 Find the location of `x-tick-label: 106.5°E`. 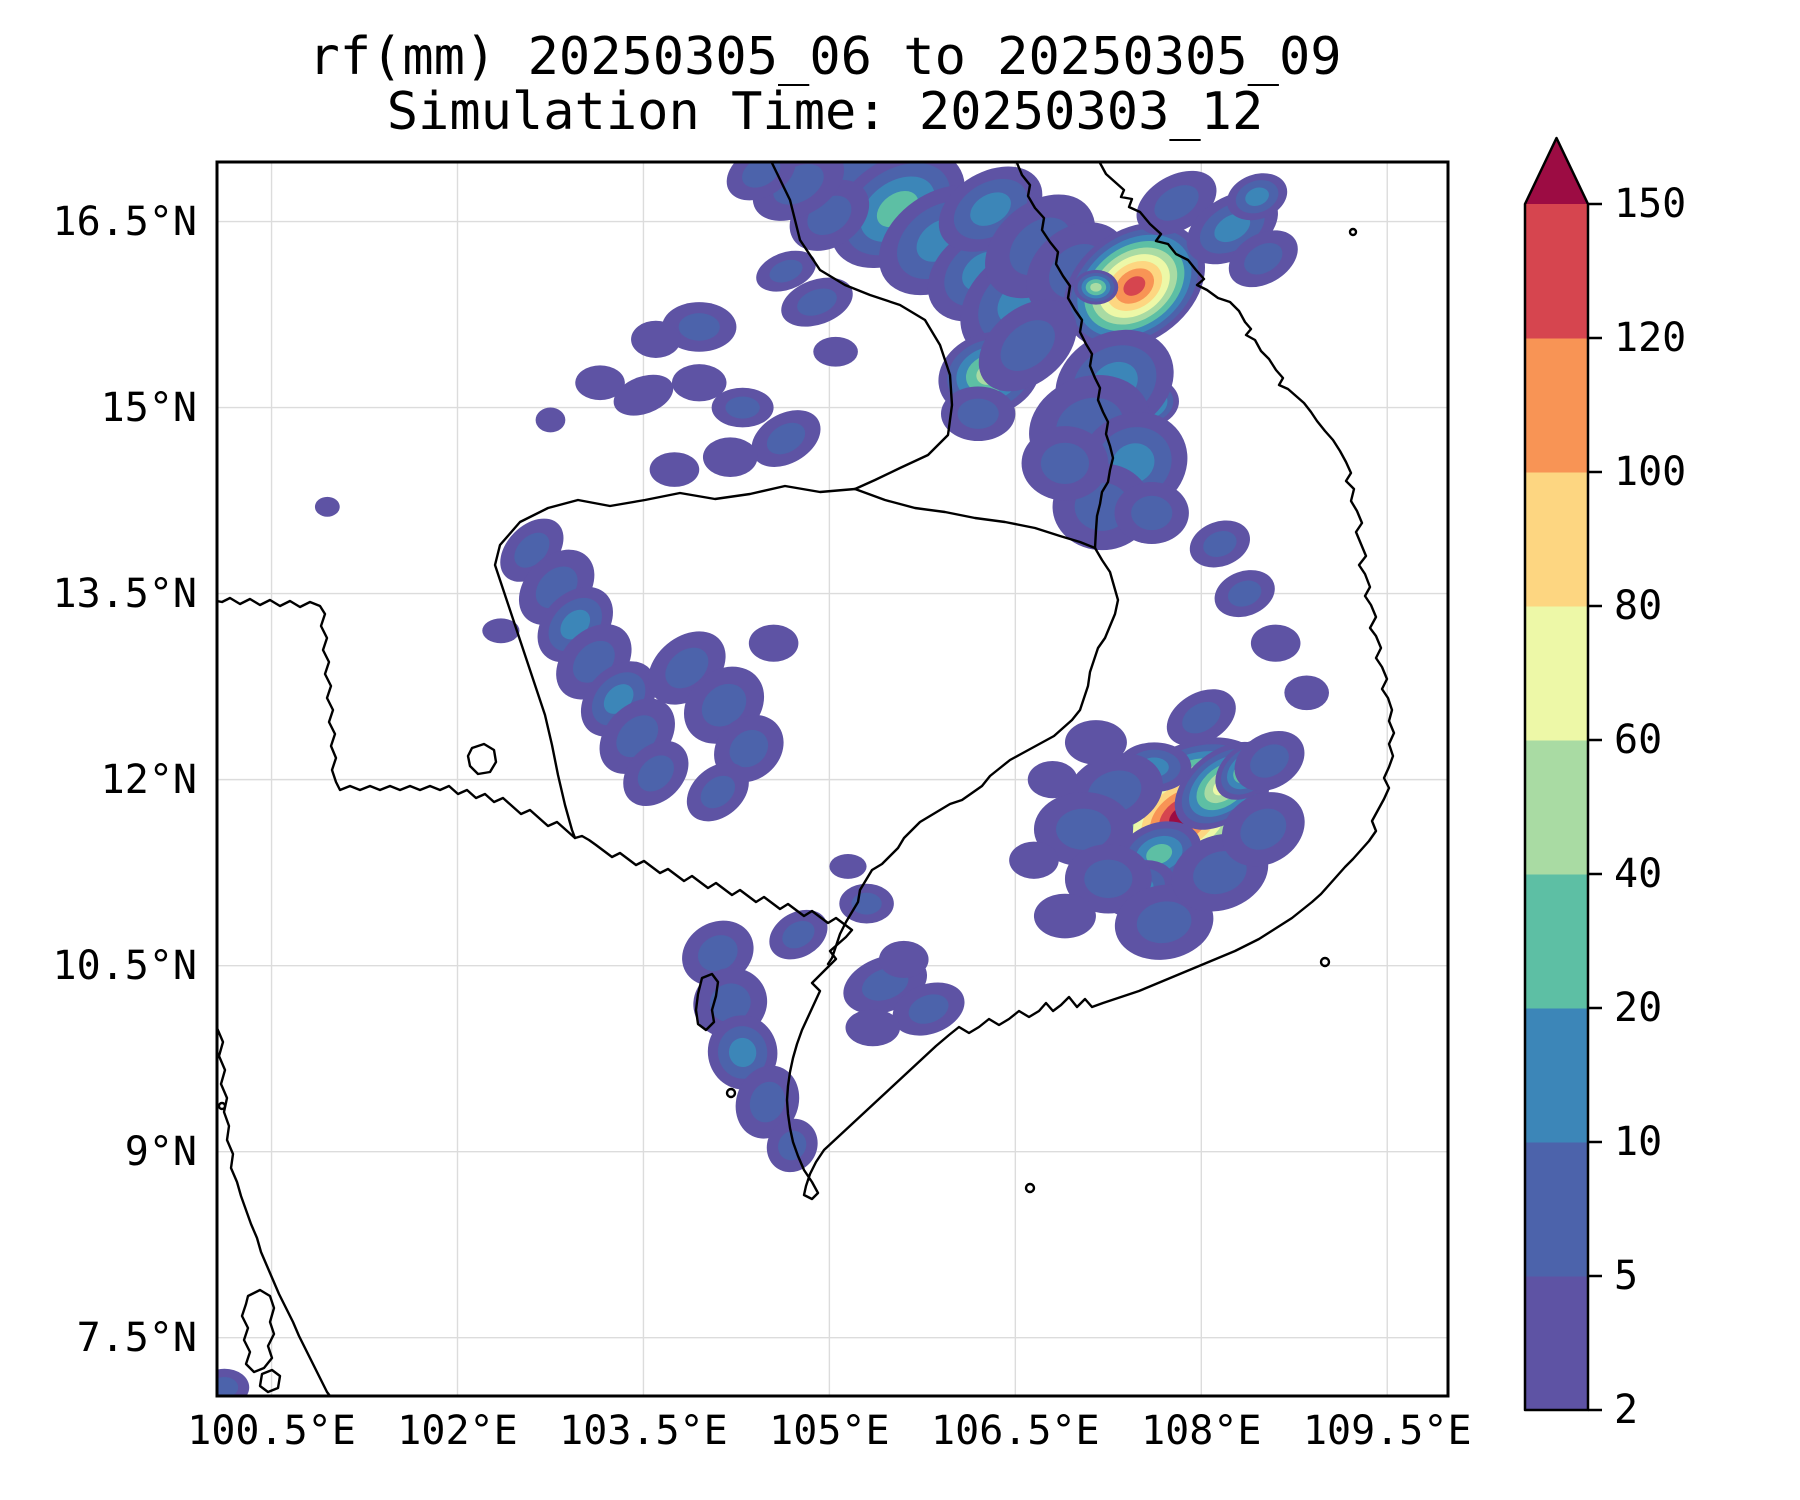

x-tick-label: 106.5°E is located at coordinates (1015, 1431).